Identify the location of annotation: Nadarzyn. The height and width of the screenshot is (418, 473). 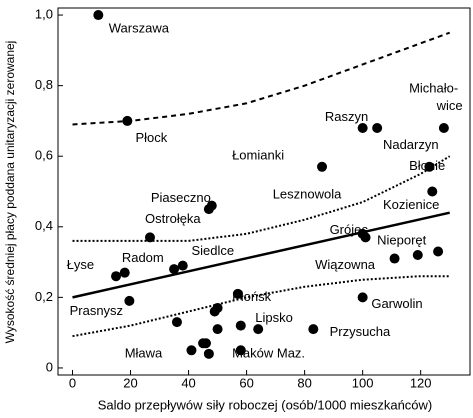
(411, 144).